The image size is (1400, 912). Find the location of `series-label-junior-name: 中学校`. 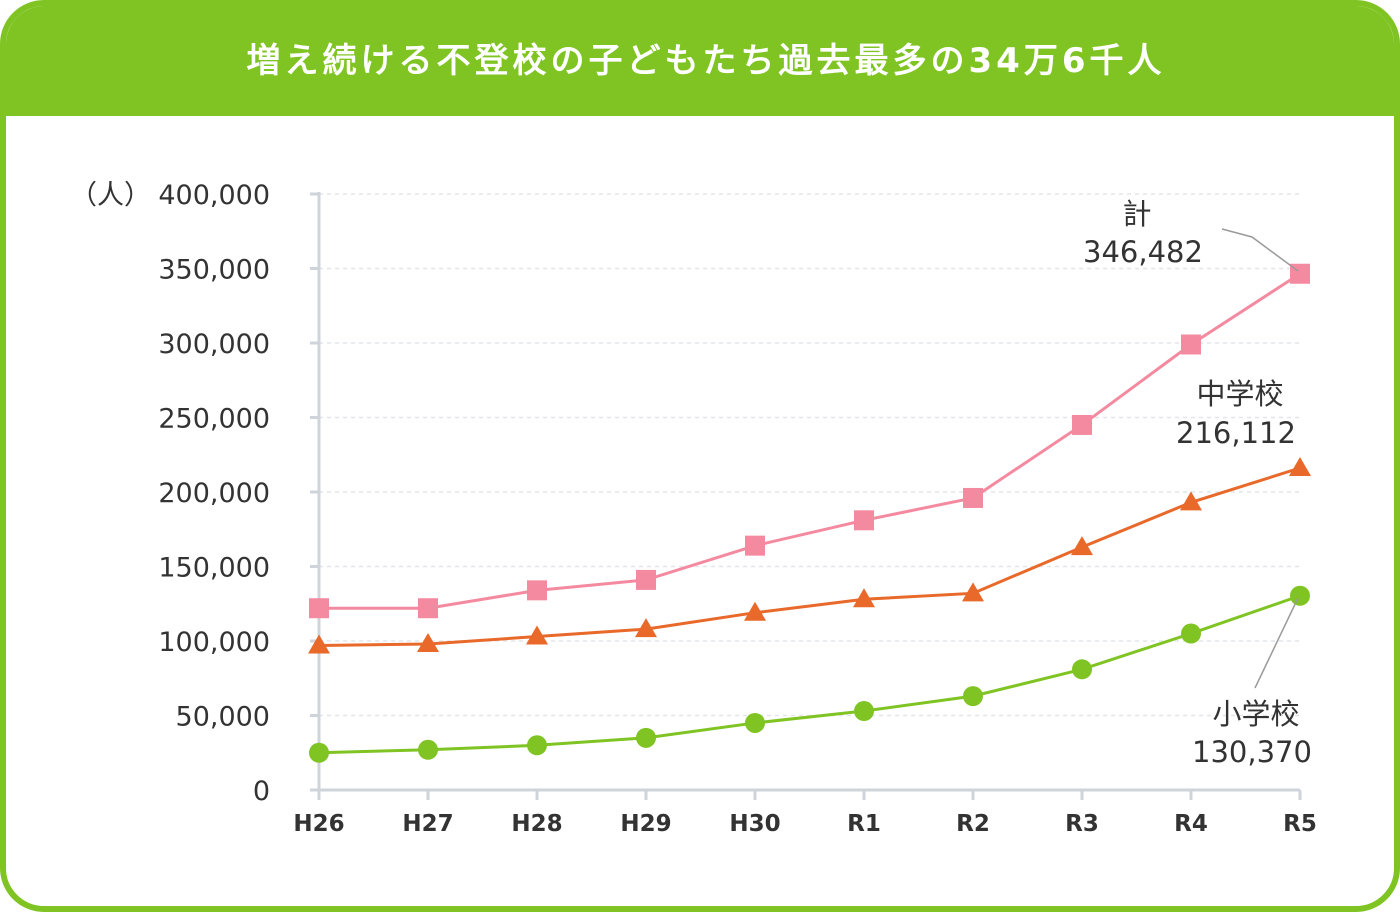

series-label-junior-name: 中学校 is located at coordinates (1239, 394).